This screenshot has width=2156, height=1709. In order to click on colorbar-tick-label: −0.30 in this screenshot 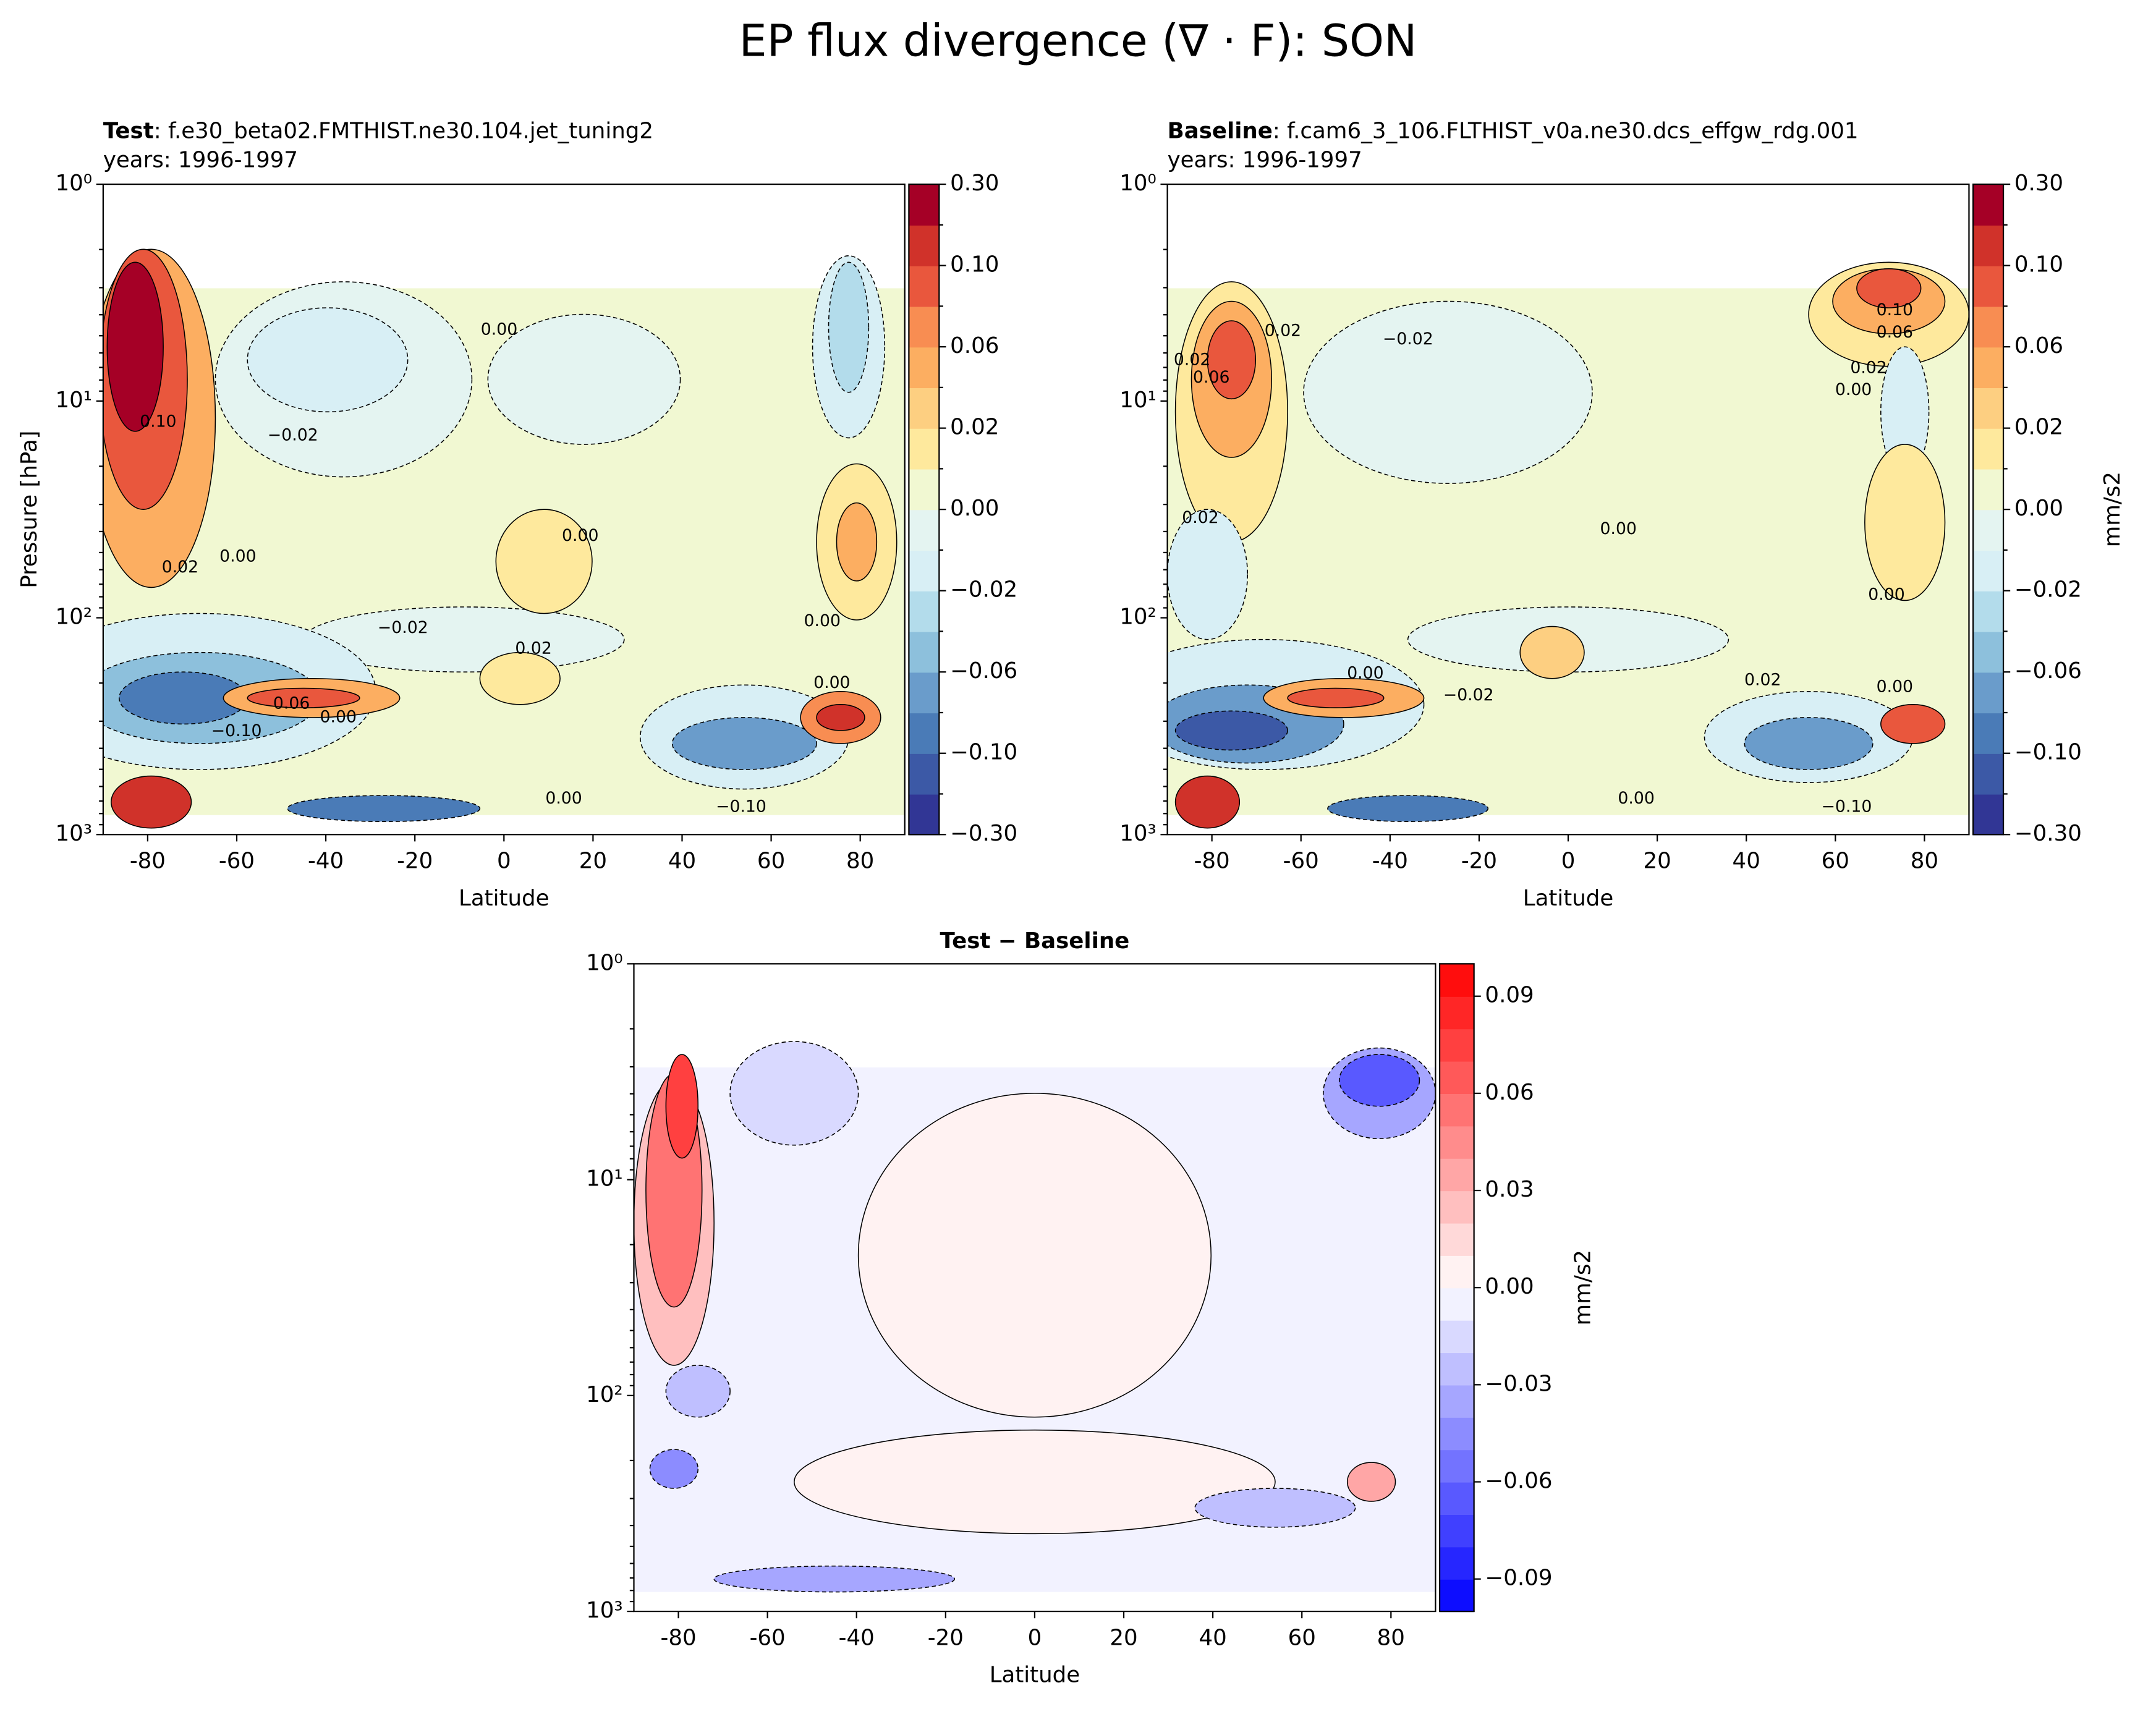, I will do `click(983, 833)`.